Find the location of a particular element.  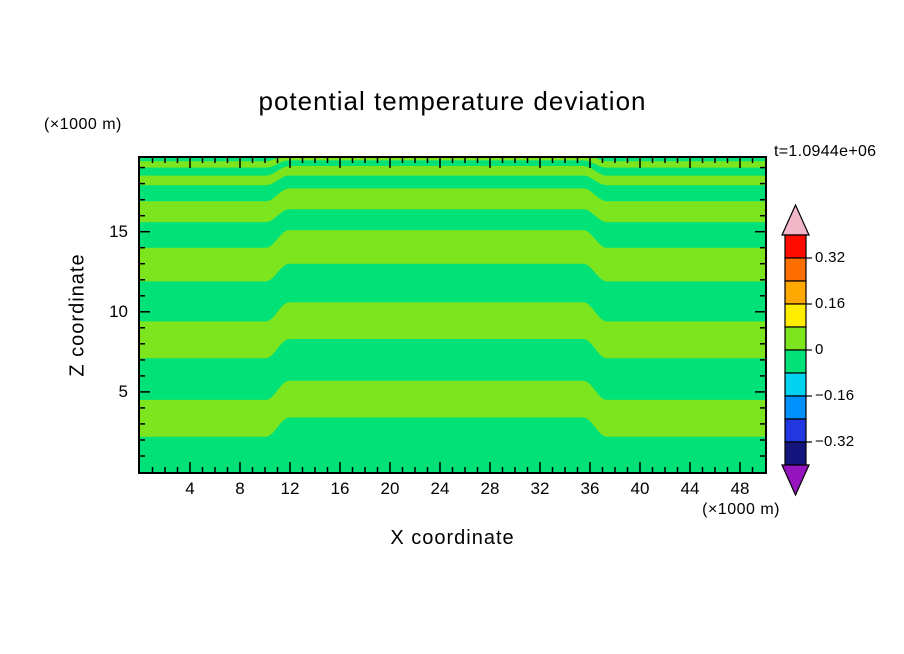

x-tick-label: 28 is located at coordinates (490, 488).